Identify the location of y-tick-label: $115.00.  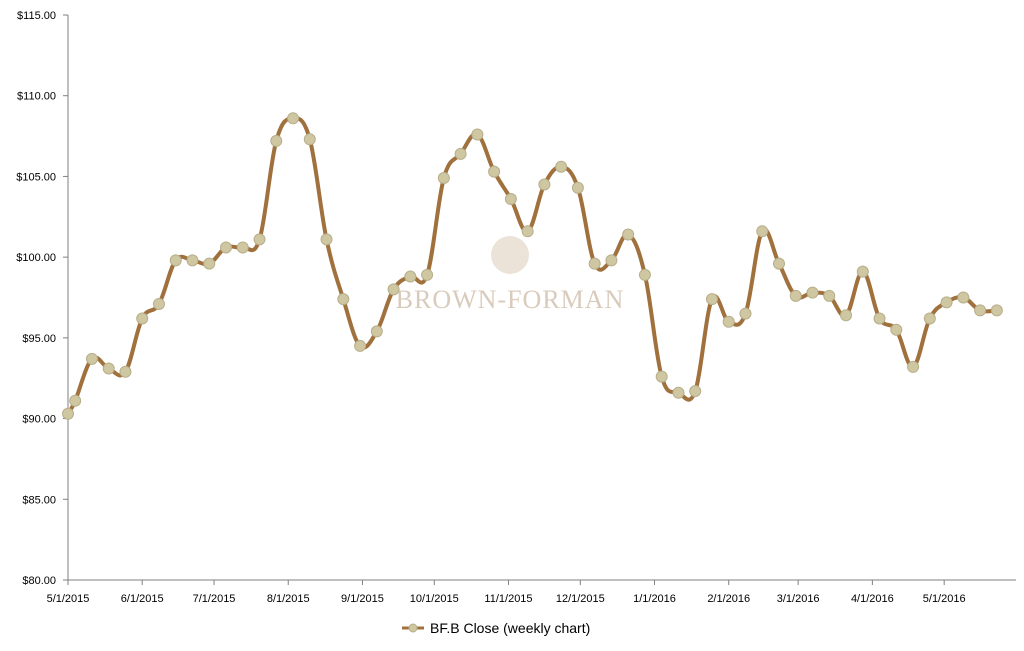
(36, 16).